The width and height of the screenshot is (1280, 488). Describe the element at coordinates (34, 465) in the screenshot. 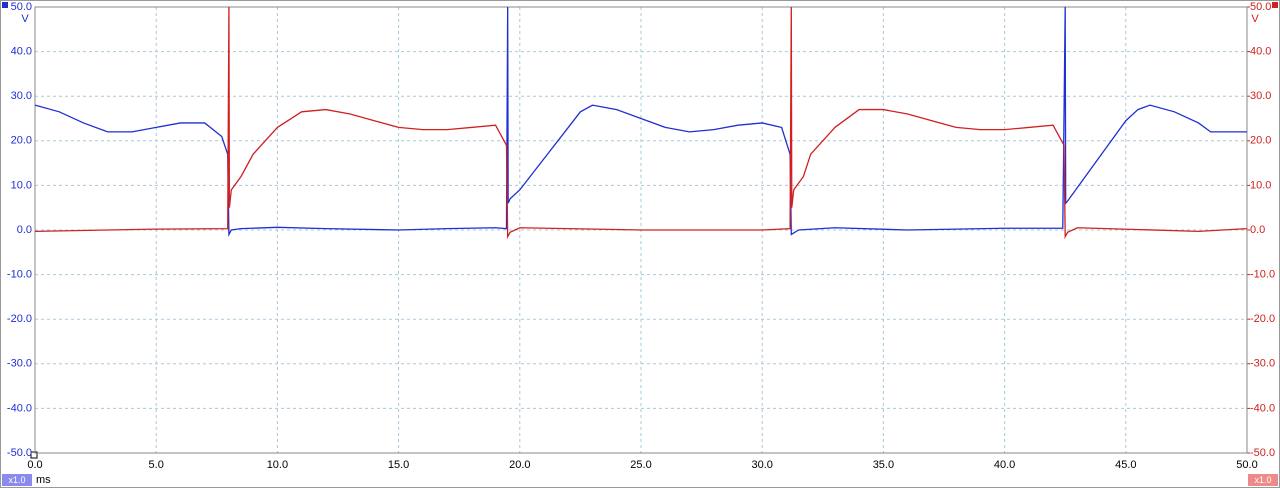

I see `x-tick-label: 0.0` at that location.